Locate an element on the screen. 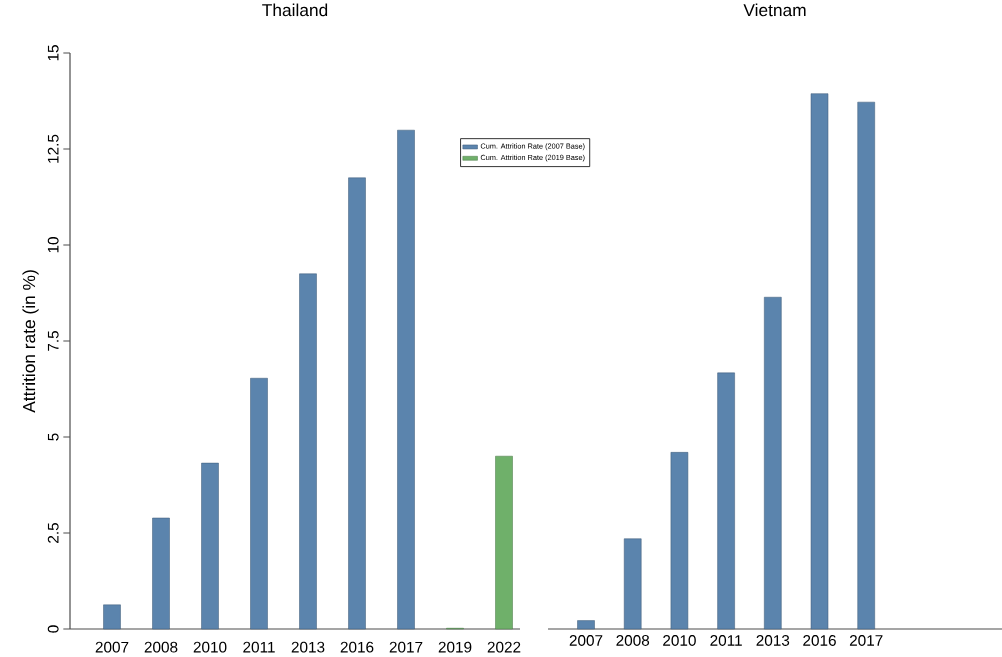 Image resolution: width=1002 pixels, height=657 pixels. x-tick-label: 2022 is located at coordinates (504, 647).